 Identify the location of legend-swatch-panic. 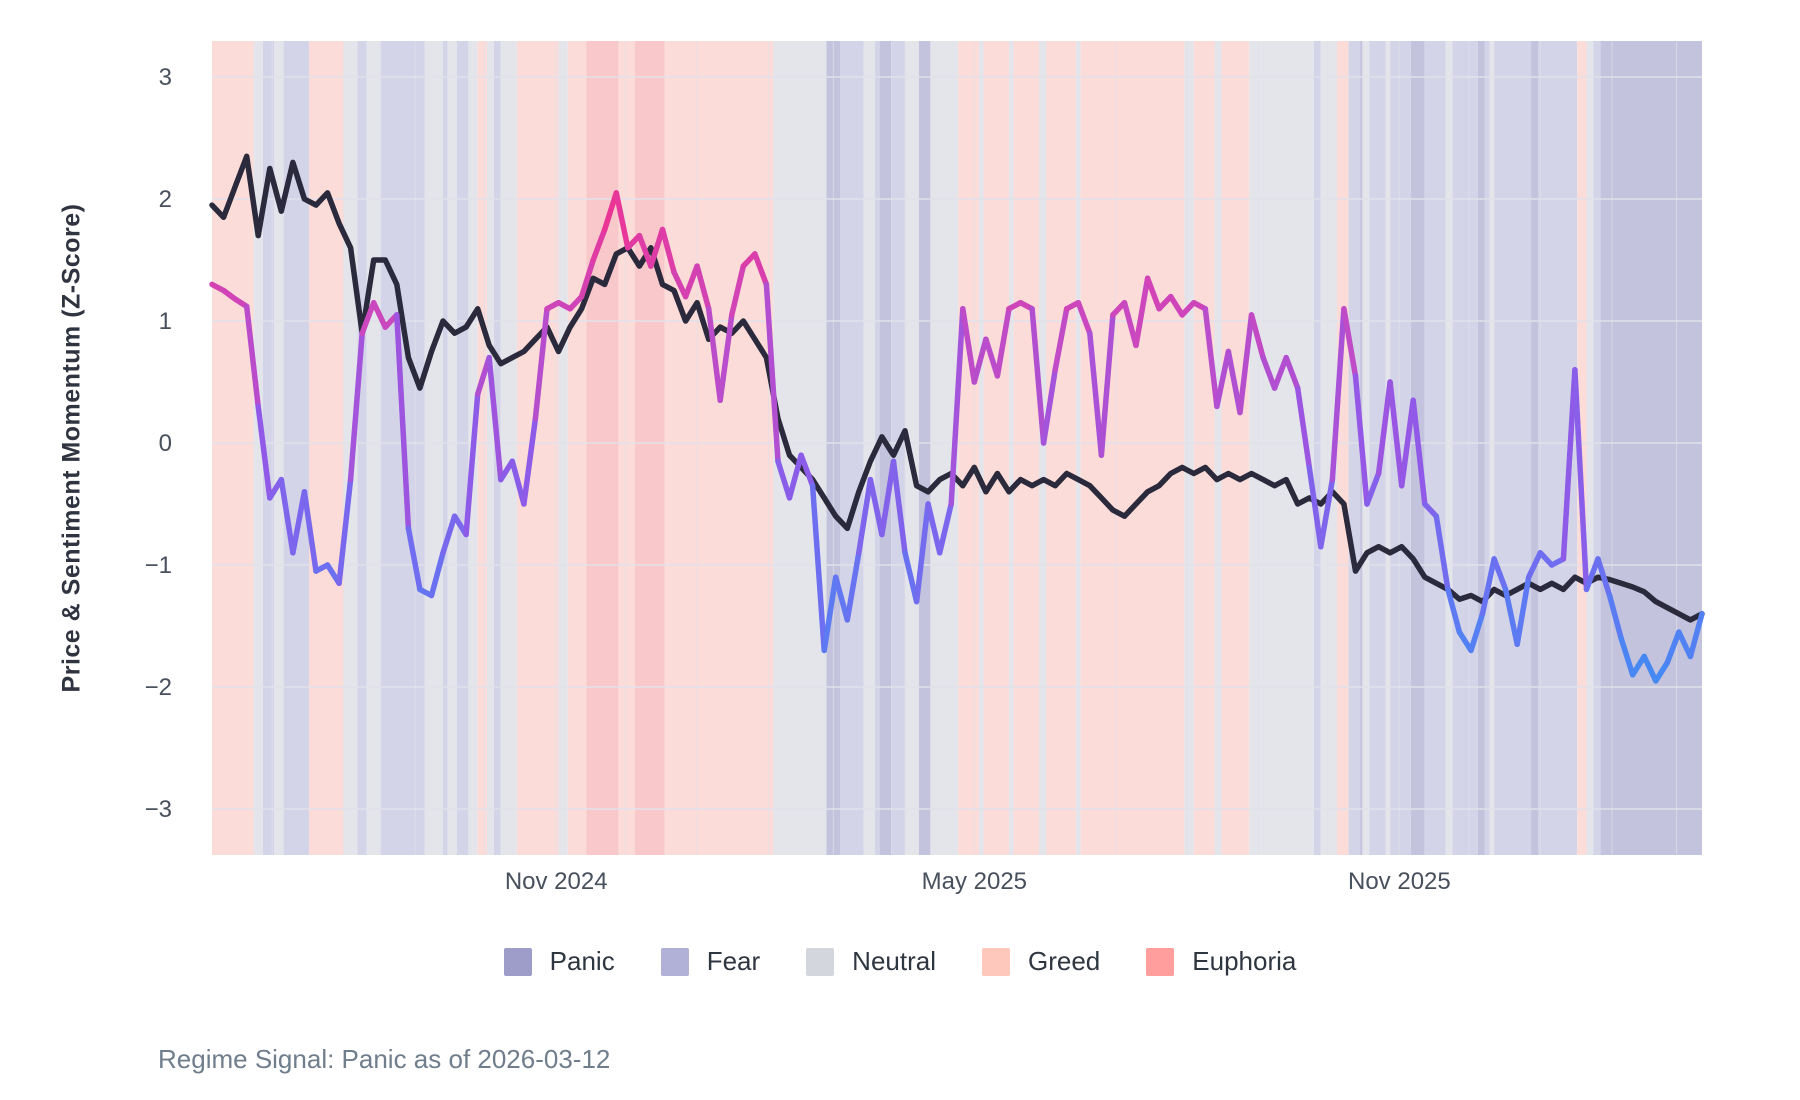
(517, 961).